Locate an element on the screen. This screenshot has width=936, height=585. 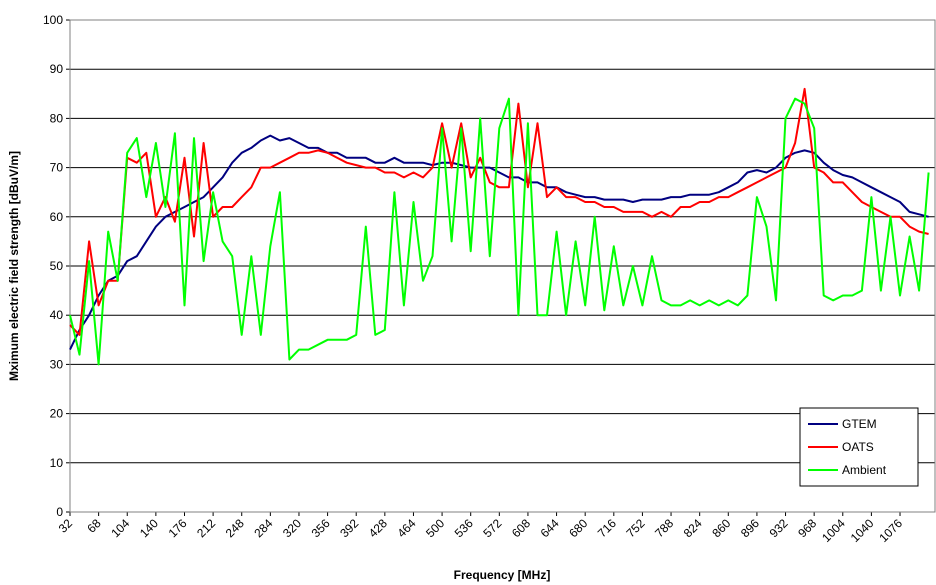
y-tick-label: 60 is located at coordinates (57, 217).